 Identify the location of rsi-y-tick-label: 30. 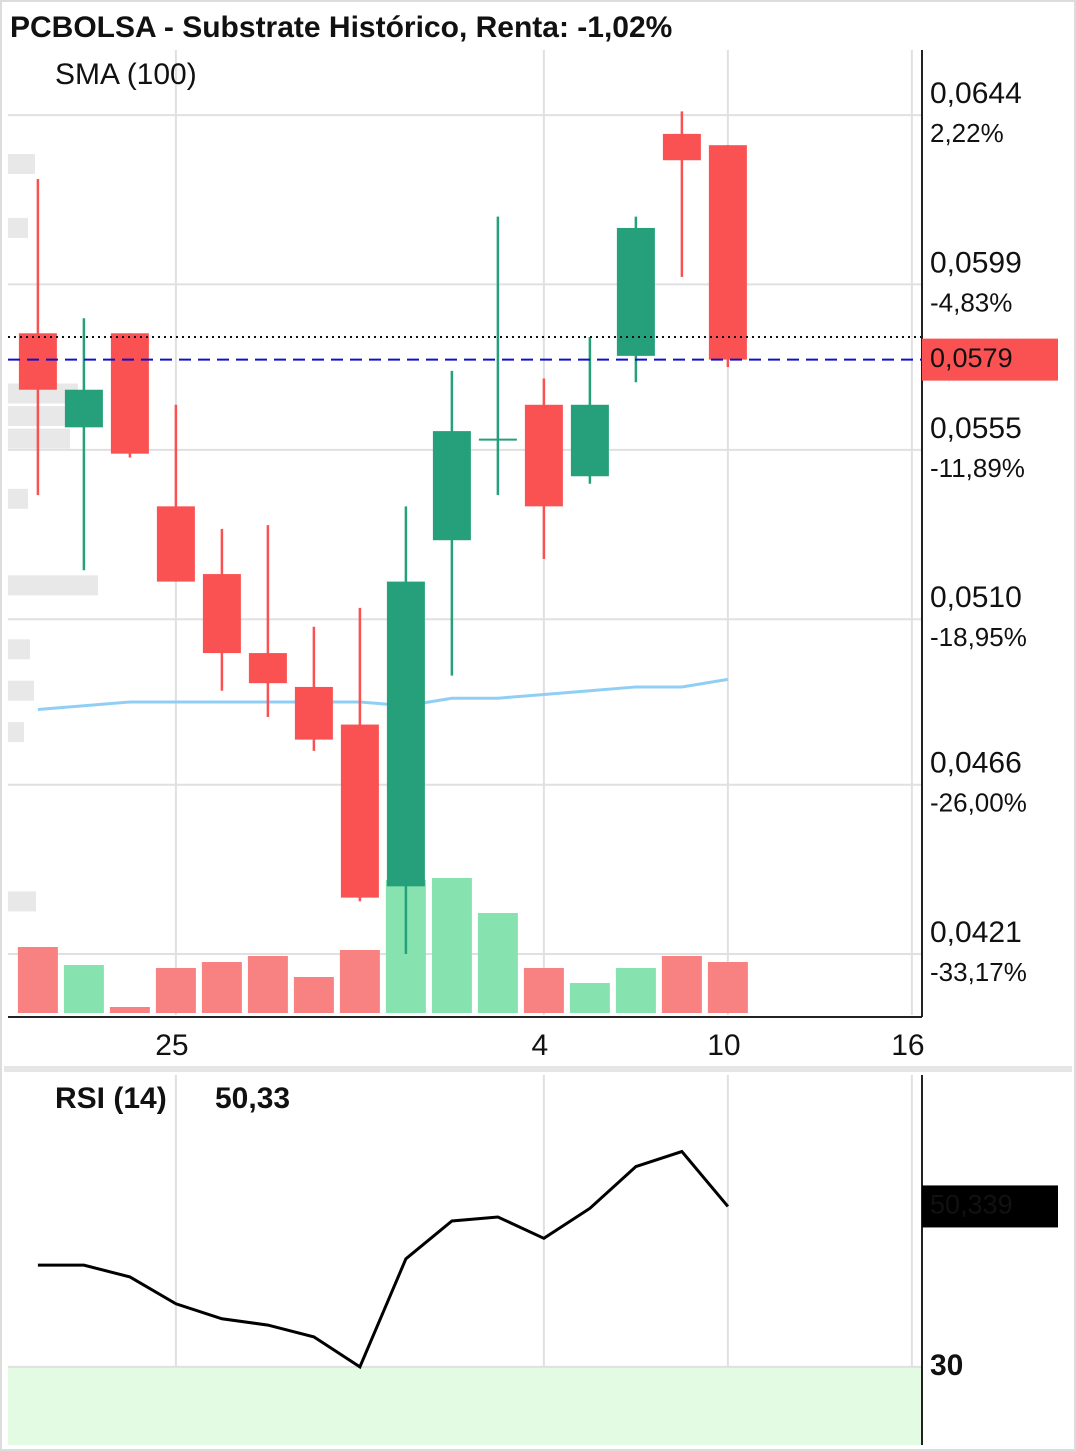
(946, 1365).